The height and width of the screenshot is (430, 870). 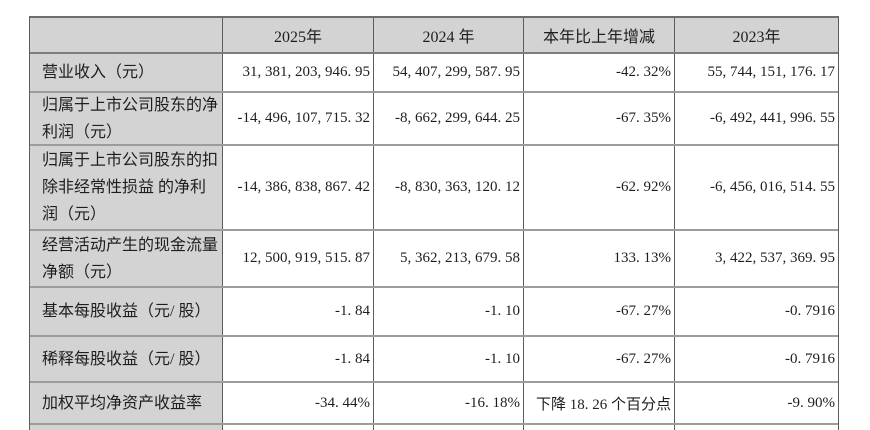 What do you see at coordinates (297, 187) in the screenshot?
I see `value-cell-2025: -14, 386, 838, 867. 42` at bounding box center [297, 187].